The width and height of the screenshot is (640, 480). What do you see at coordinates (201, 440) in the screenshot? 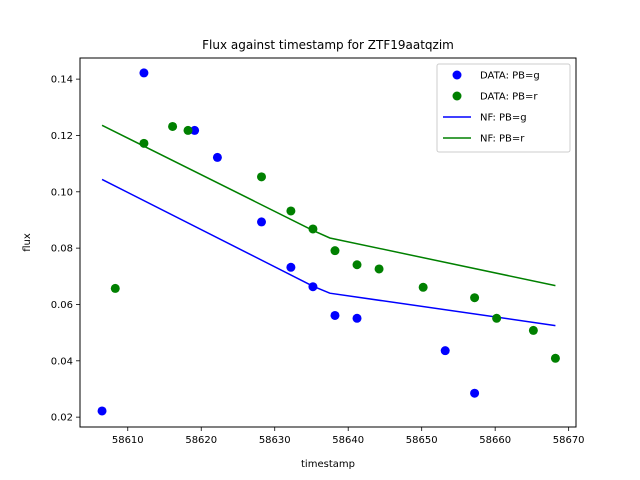
I see `x-tick-label-1: 58620` at bounding box center [201, 440].